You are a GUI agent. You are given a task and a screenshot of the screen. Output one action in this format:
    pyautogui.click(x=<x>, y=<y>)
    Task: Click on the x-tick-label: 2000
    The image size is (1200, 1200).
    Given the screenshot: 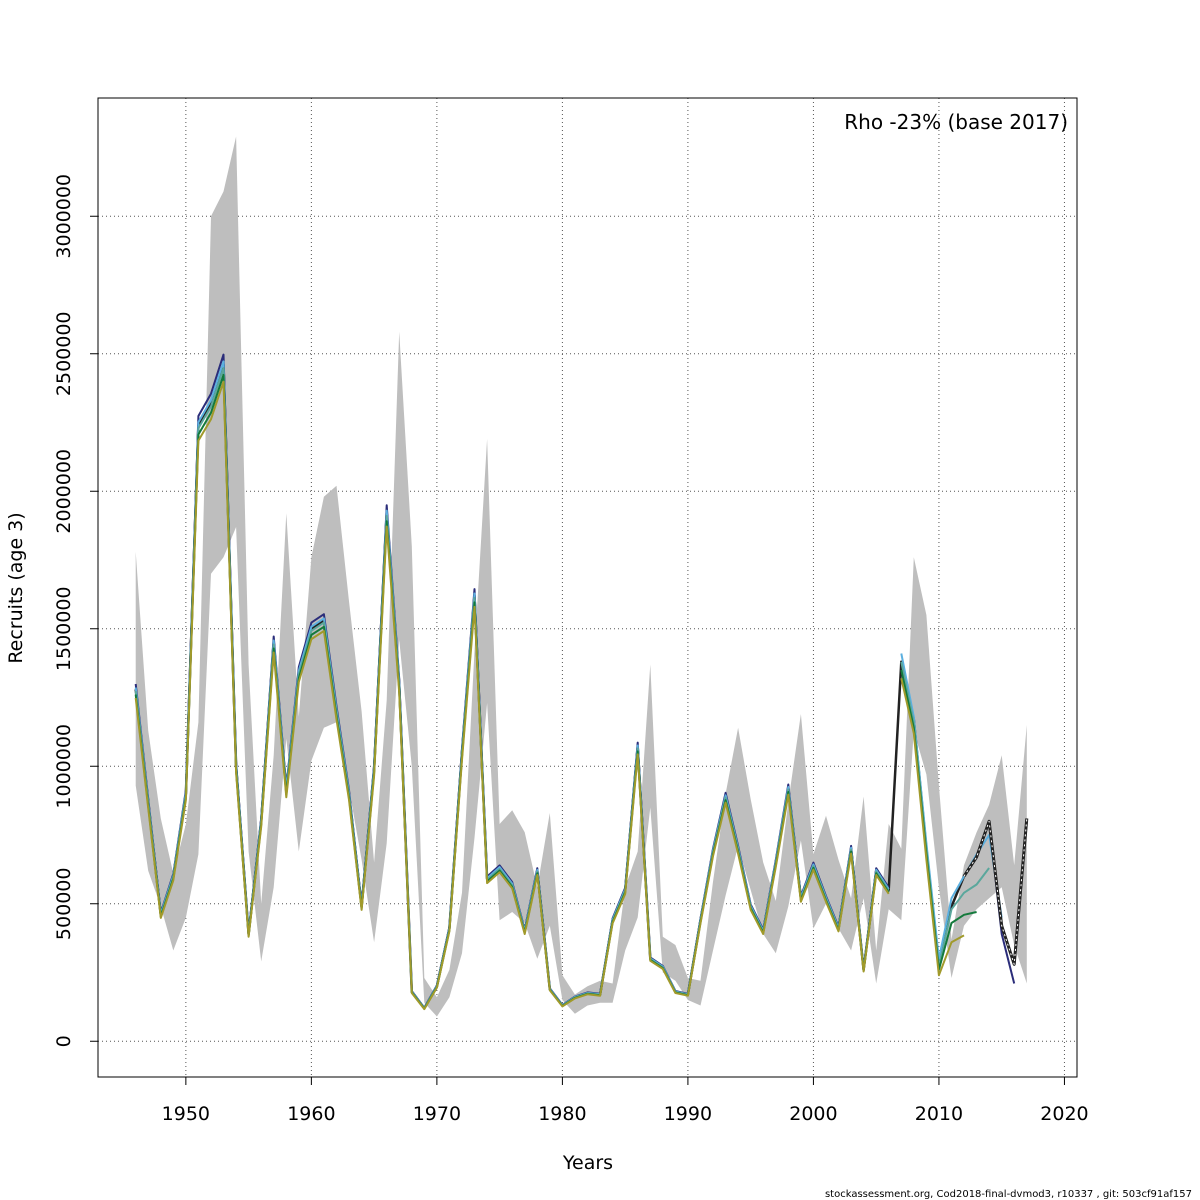 What is the action you would take?
    pyautogui.click(x=813, y=1114)
    